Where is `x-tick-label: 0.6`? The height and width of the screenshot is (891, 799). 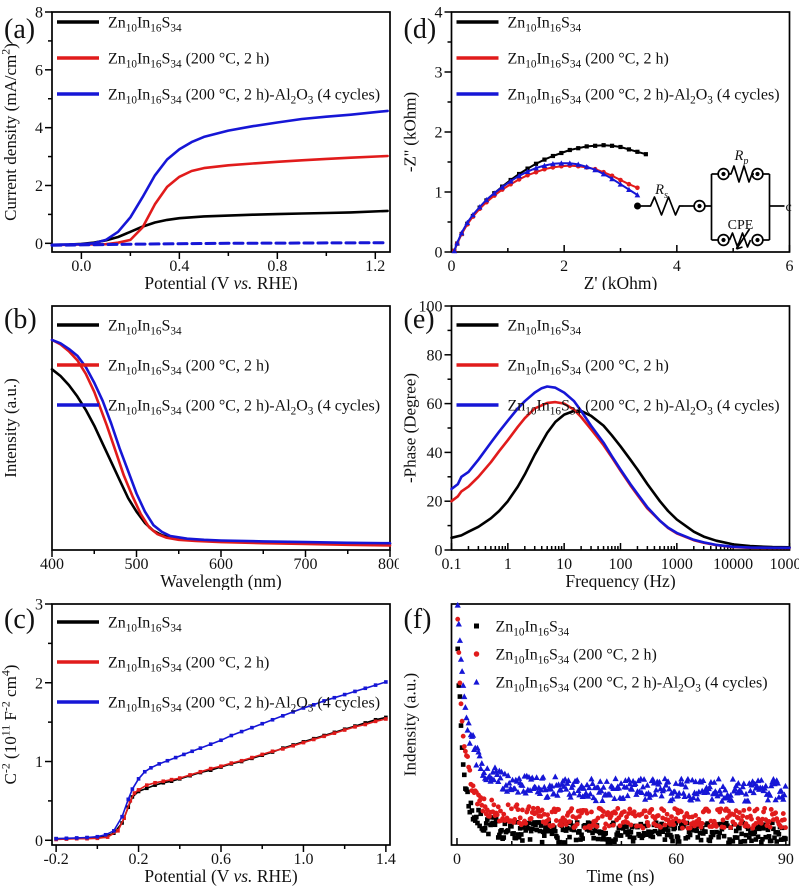 x-tick-label: 0.6 is located at coordinates (221, 859).